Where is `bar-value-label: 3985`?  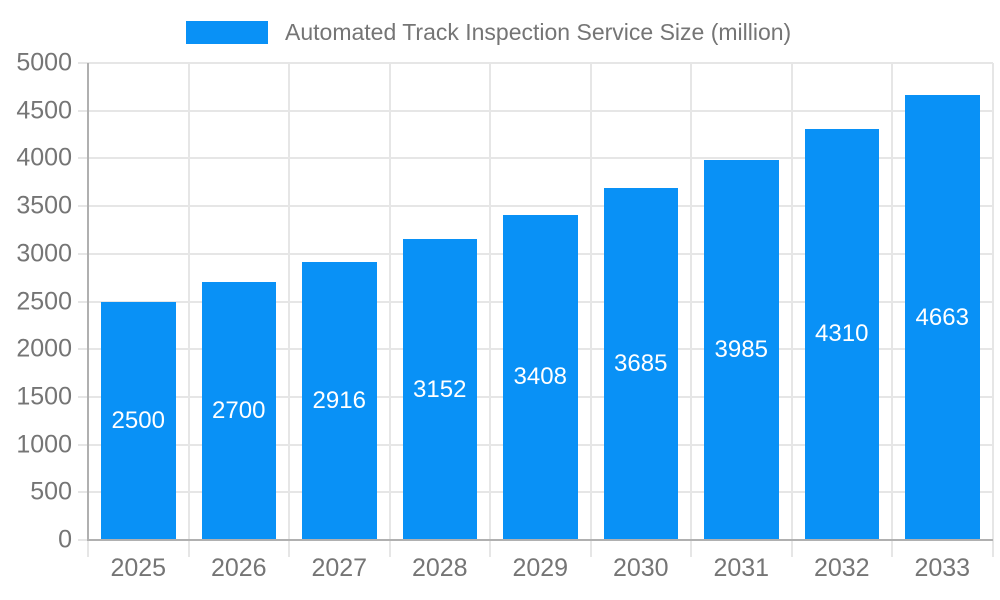 bar-value-label: 3985 is located at coordinates (741, 349).